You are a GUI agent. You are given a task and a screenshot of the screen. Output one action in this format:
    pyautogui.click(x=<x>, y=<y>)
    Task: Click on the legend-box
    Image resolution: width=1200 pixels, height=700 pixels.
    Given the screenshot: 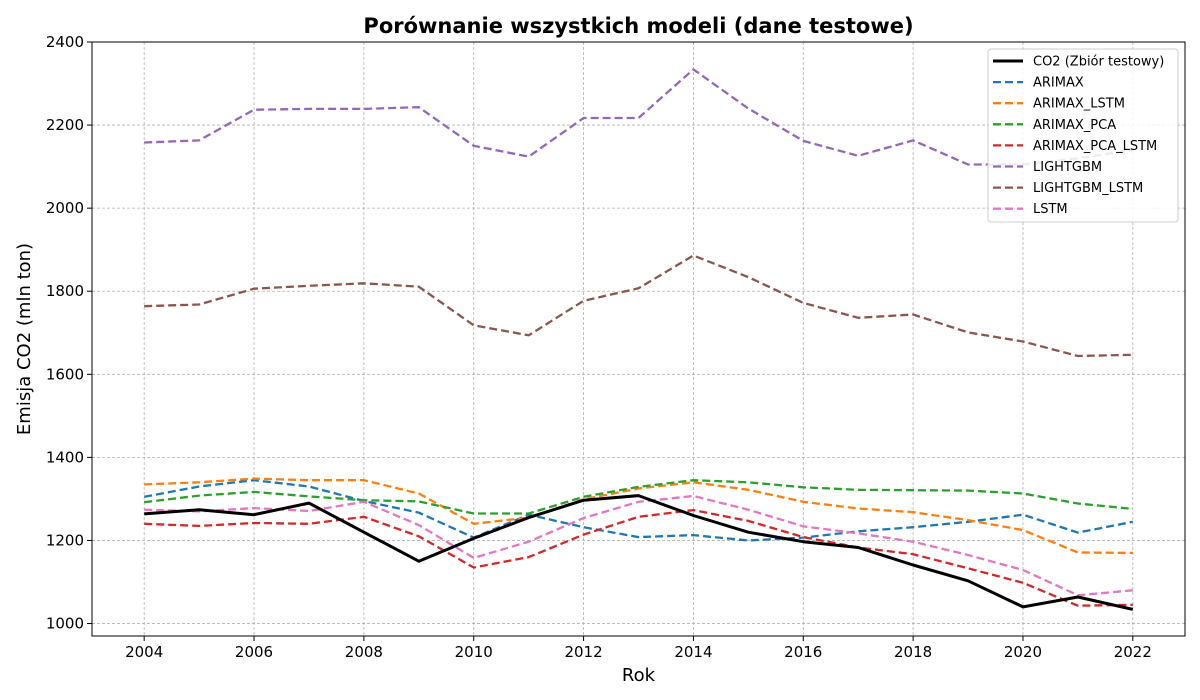 What is the action you would take?
    pyautogui.click(x=1083, y=135)
    